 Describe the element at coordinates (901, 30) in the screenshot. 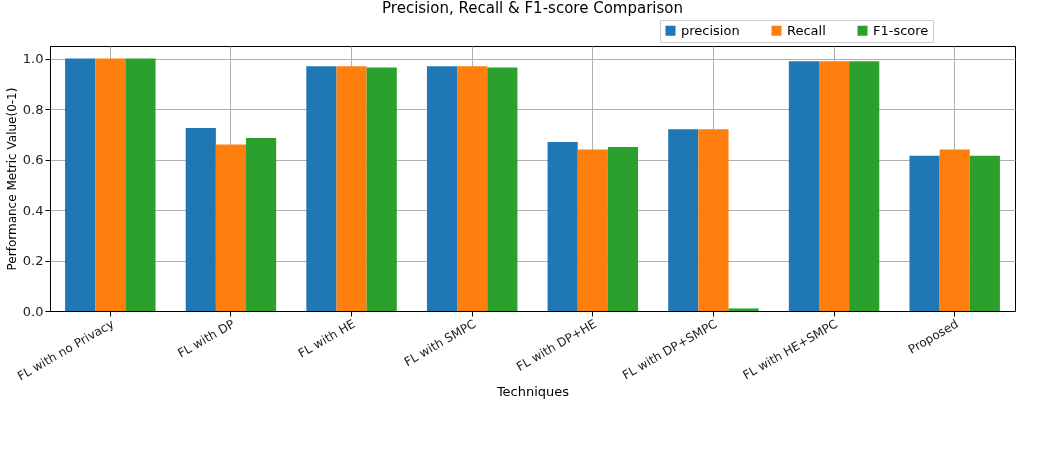

I see `legend-label: F1-score` at that location.